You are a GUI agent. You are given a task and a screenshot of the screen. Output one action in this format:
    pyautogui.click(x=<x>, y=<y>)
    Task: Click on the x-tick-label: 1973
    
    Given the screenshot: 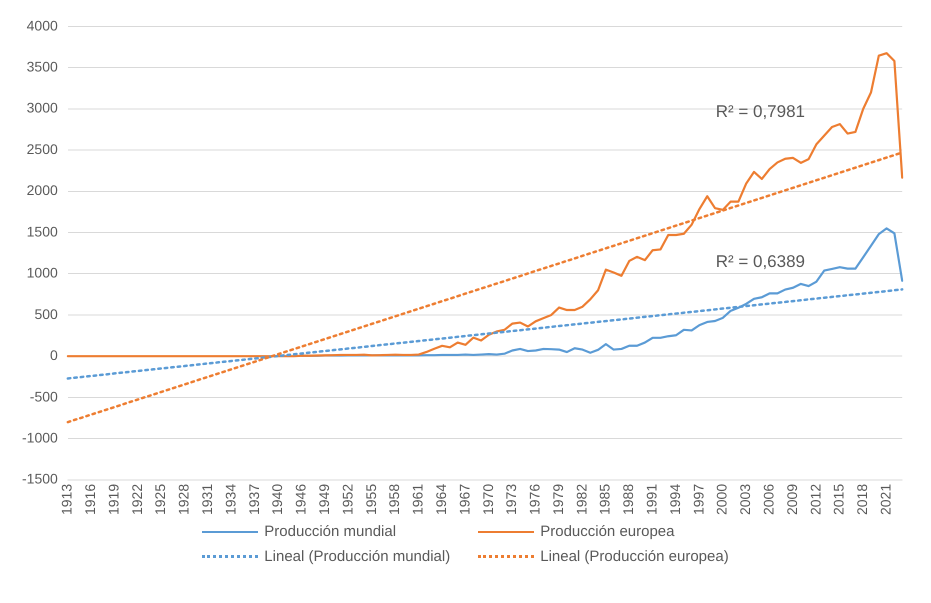 What is the action you would take?
    pyautogui.click(x=511, y=500)
    